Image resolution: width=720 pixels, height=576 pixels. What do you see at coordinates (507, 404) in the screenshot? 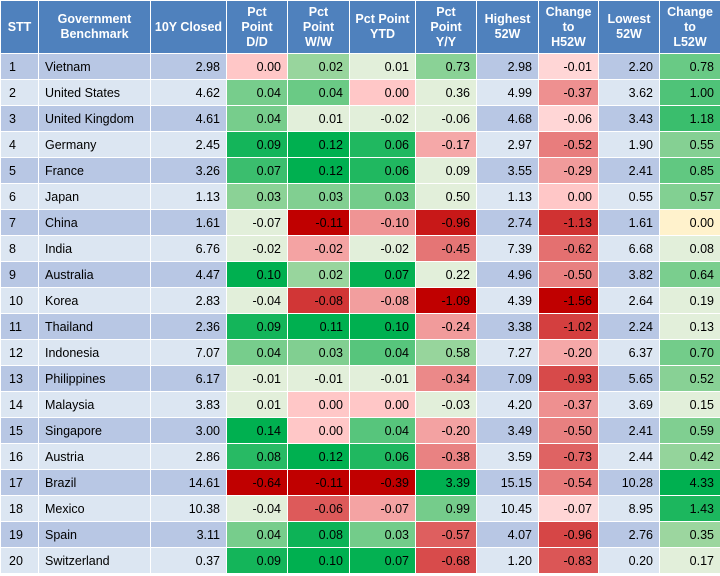
I see `cell-highest-52w: 4.20` at bounding box center [507, 404].